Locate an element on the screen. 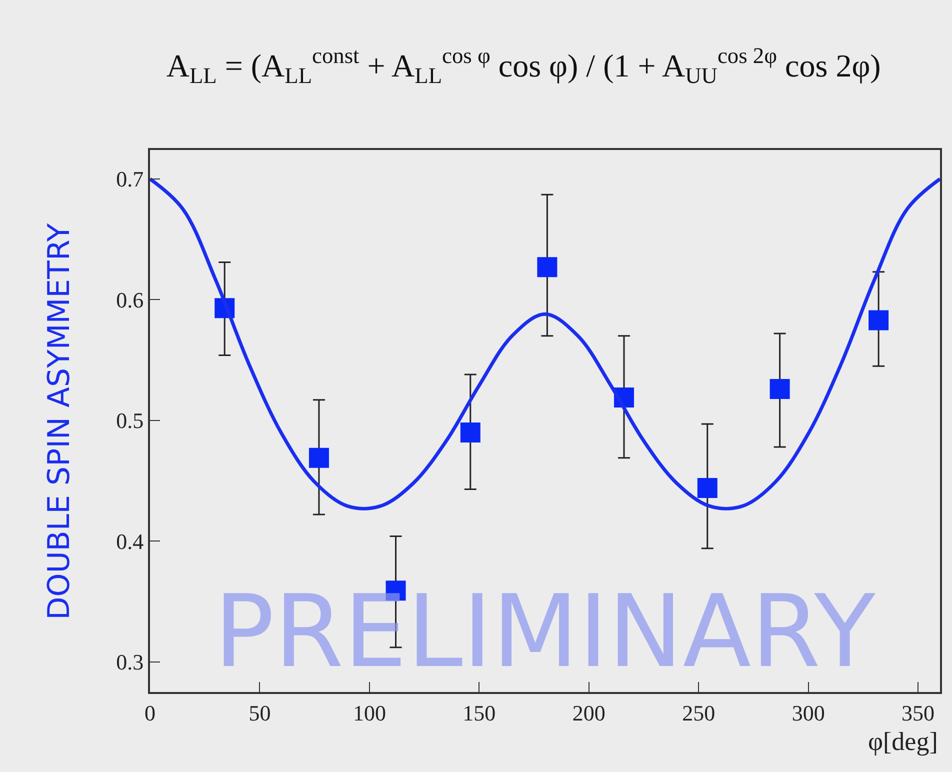  x-tick-label: 100 is located at coordinates (369, 713).